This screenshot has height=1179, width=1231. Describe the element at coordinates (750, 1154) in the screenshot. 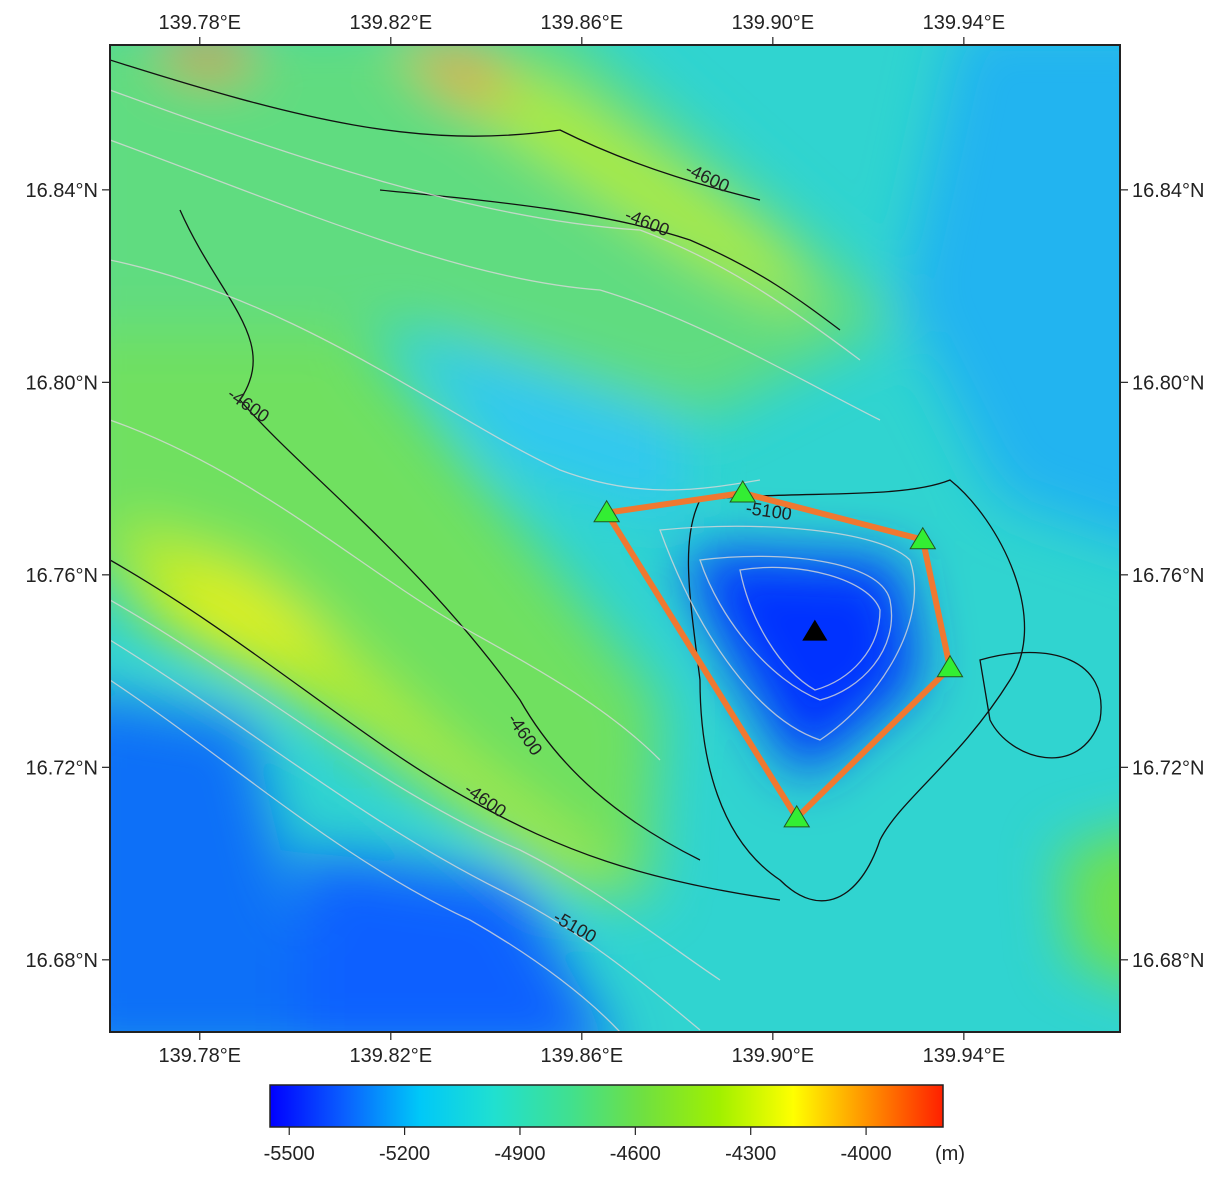

I see `colorbar-tick-label: -4300` at that location.